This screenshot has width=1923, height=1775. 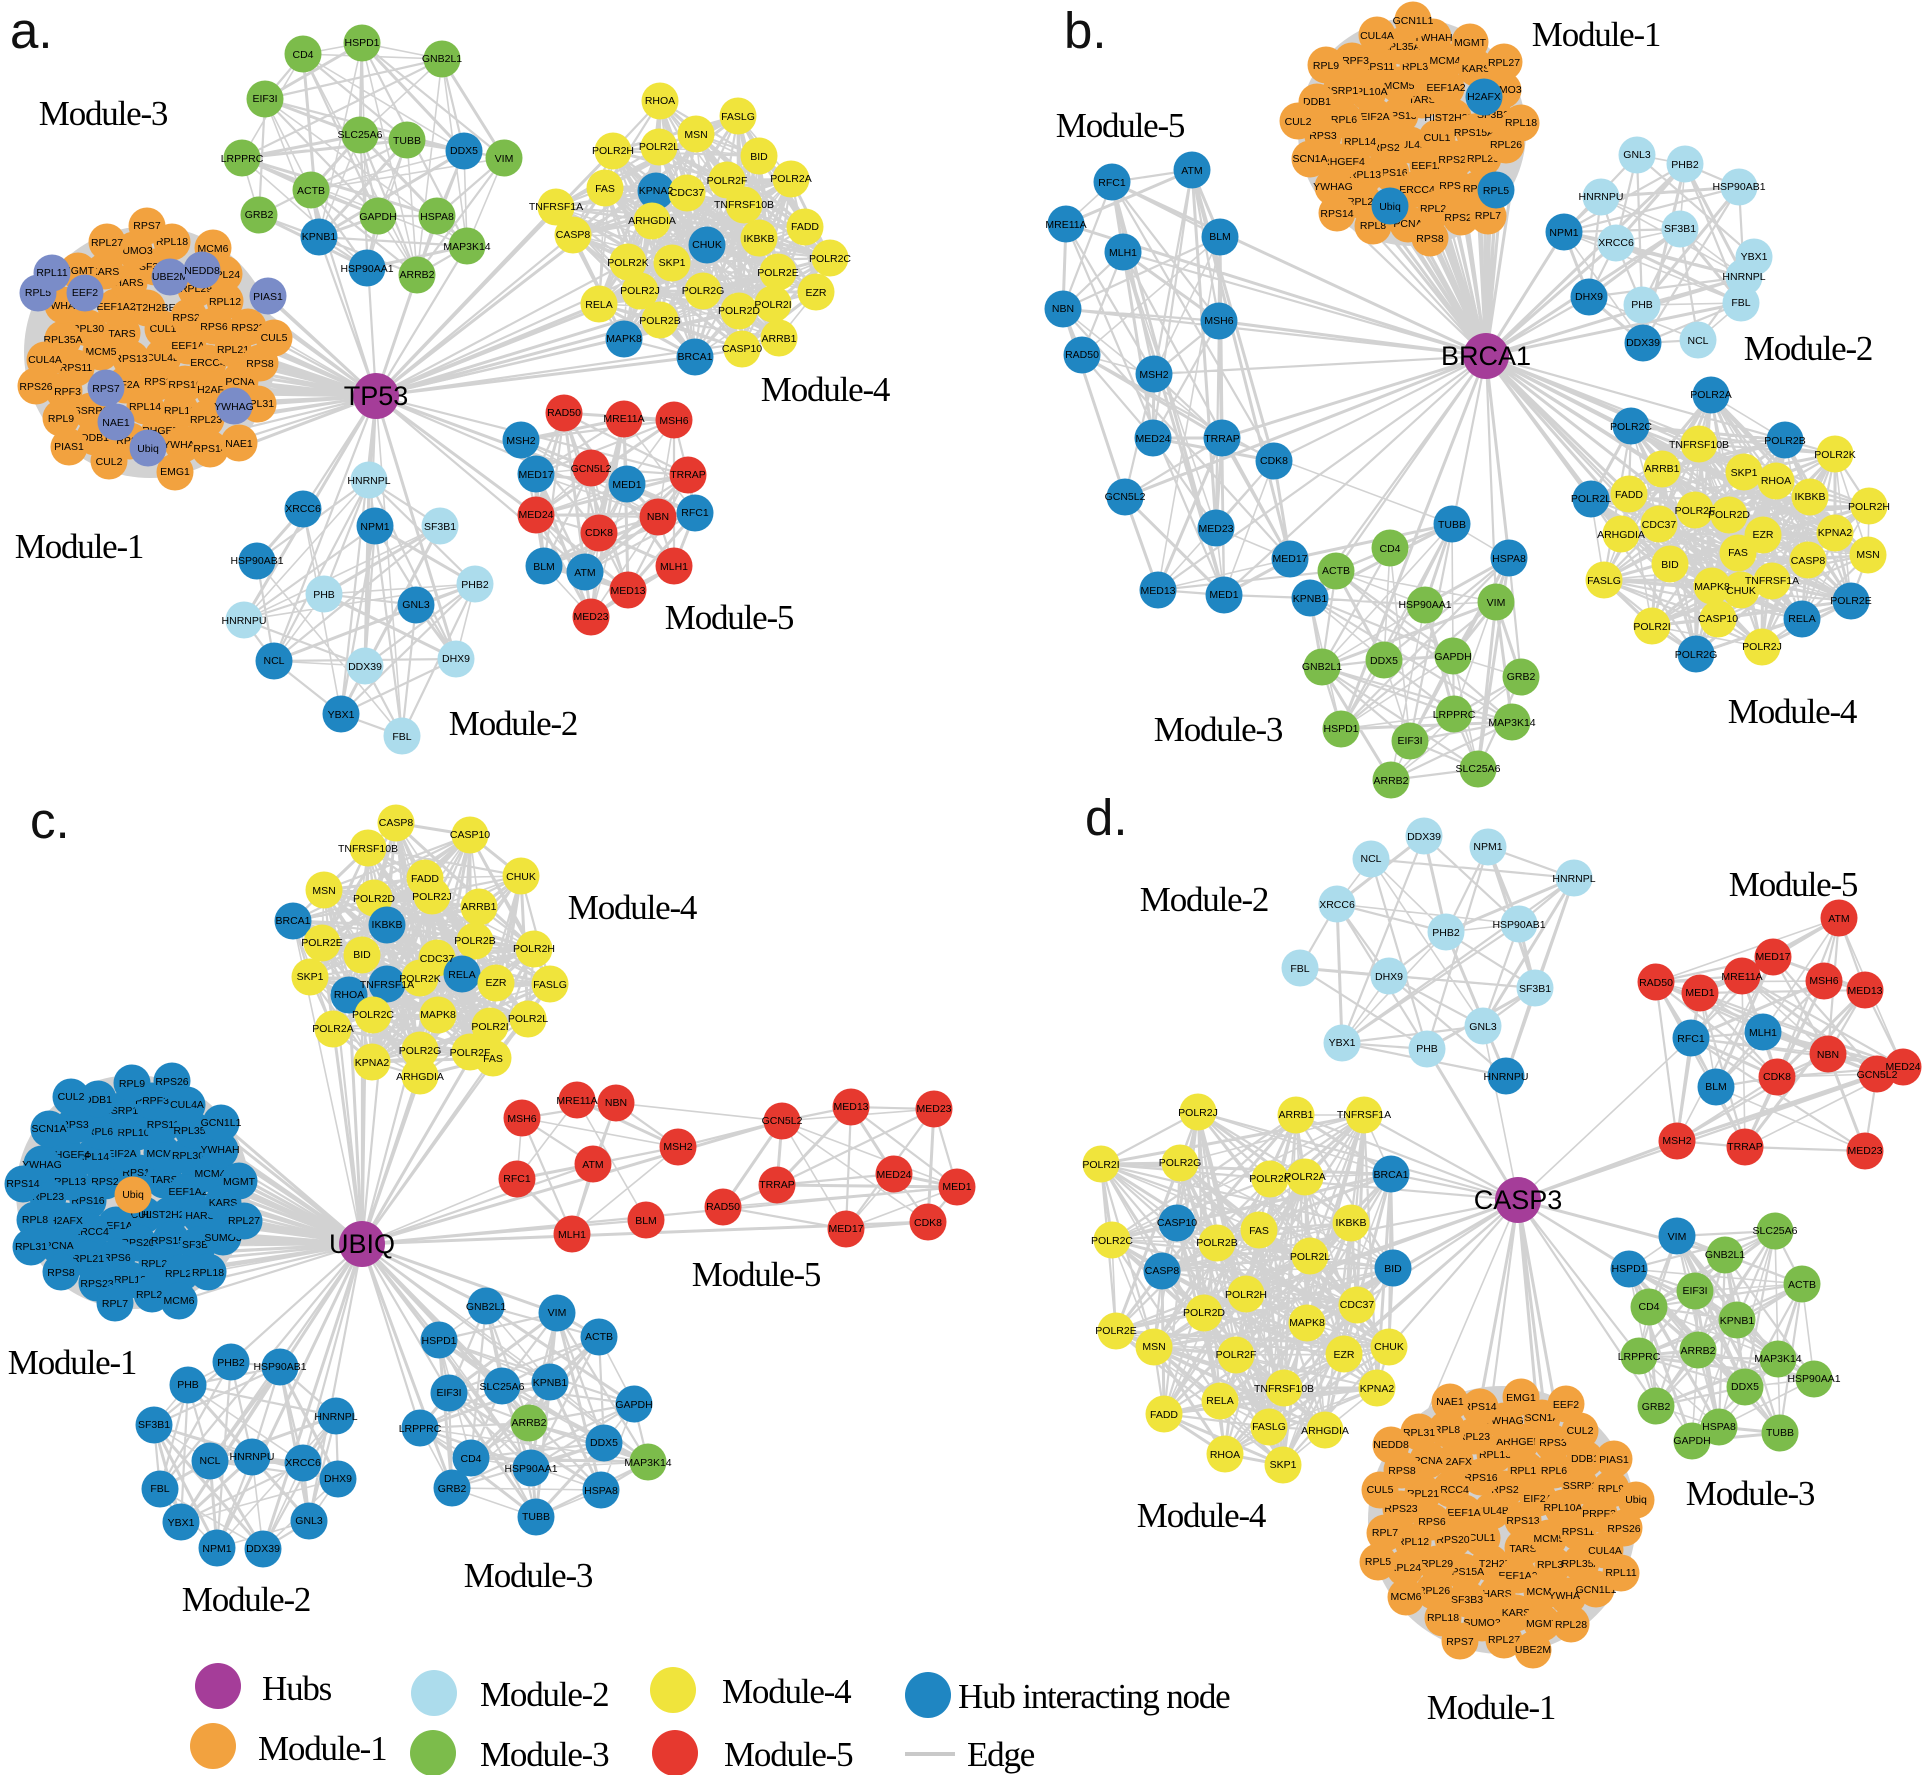 What do you see at coordinates (1419, 1433) in the screenshot?
I see `svg-text: RPL31` at bounding box center [1419, 1433].